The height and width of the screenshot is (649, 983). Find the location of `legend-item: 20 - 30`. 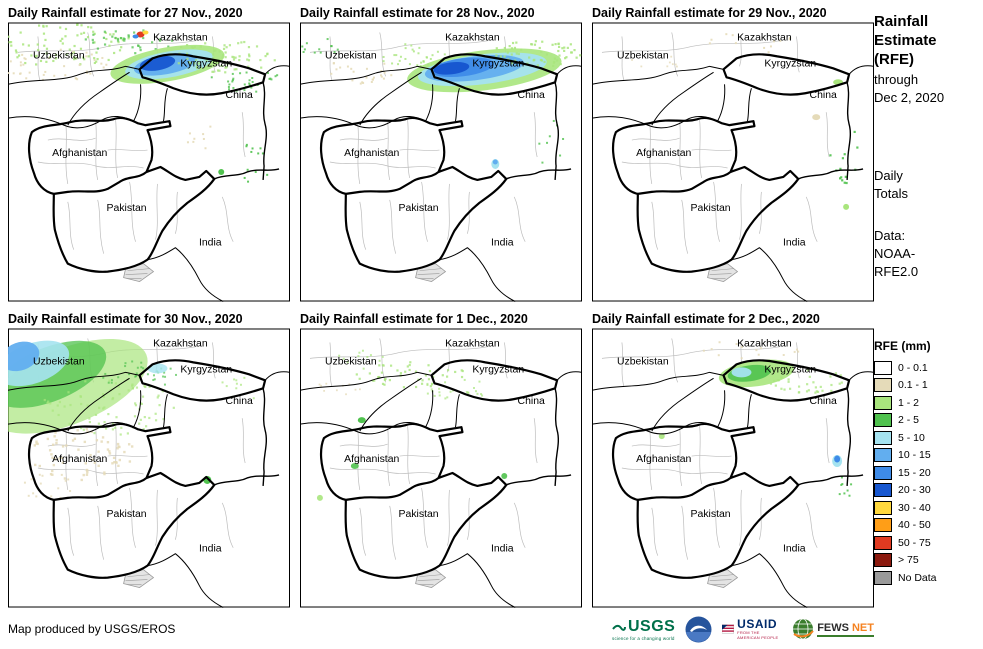

legend-item: 20 - 30 is located at coordinates (927, 491).